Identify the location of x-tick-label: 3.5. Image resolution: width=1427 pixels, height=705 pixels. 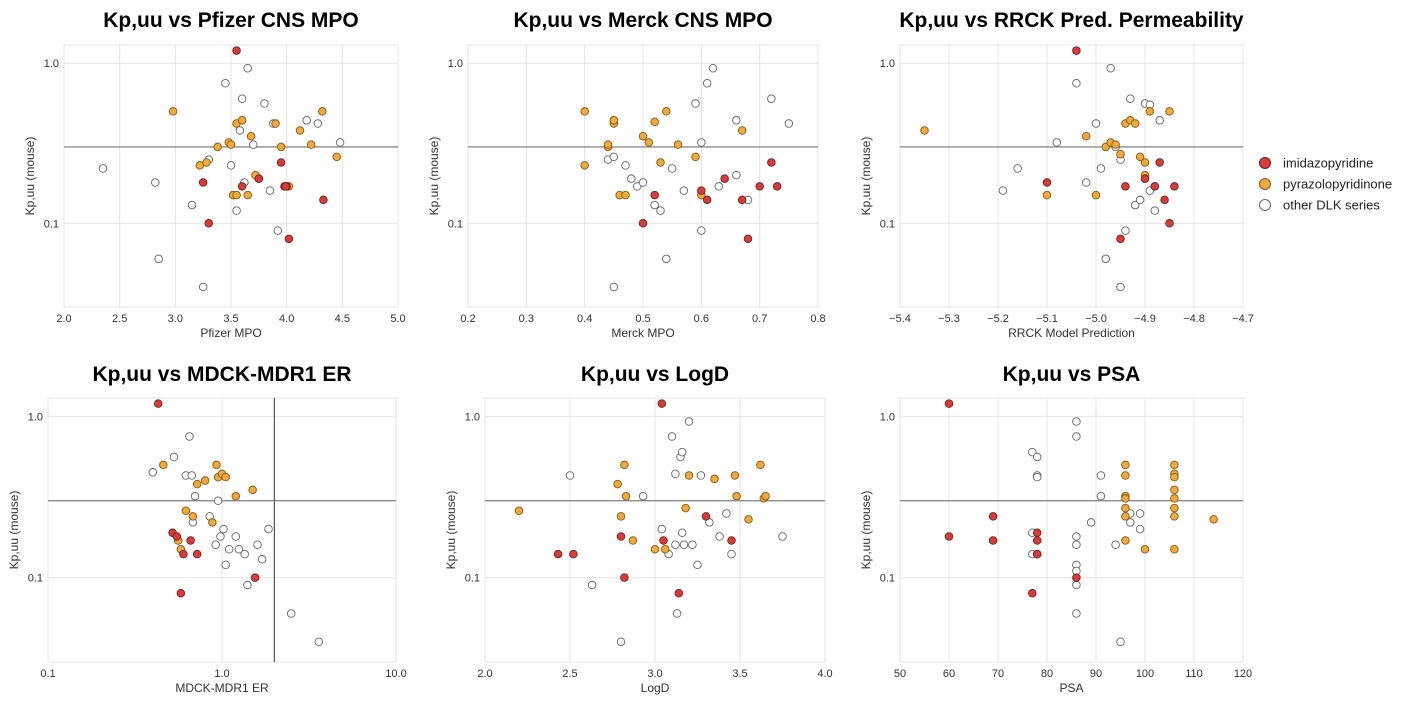
(739, 674).